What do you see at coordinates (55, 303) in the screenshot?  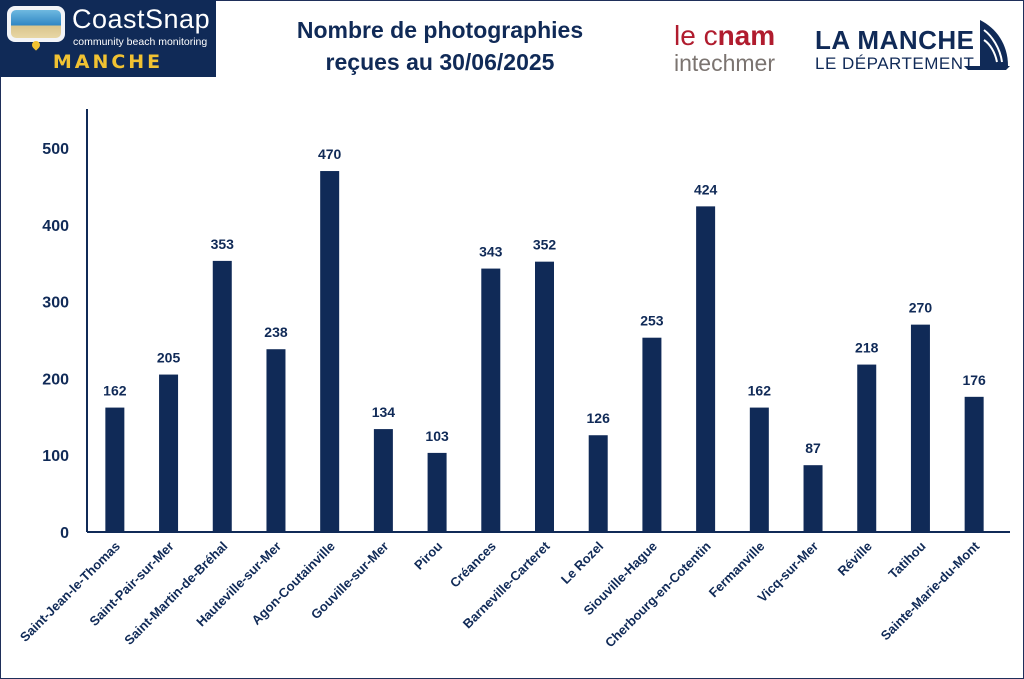 I see `y-tick-label: 300` at bounding box center [55, 303].